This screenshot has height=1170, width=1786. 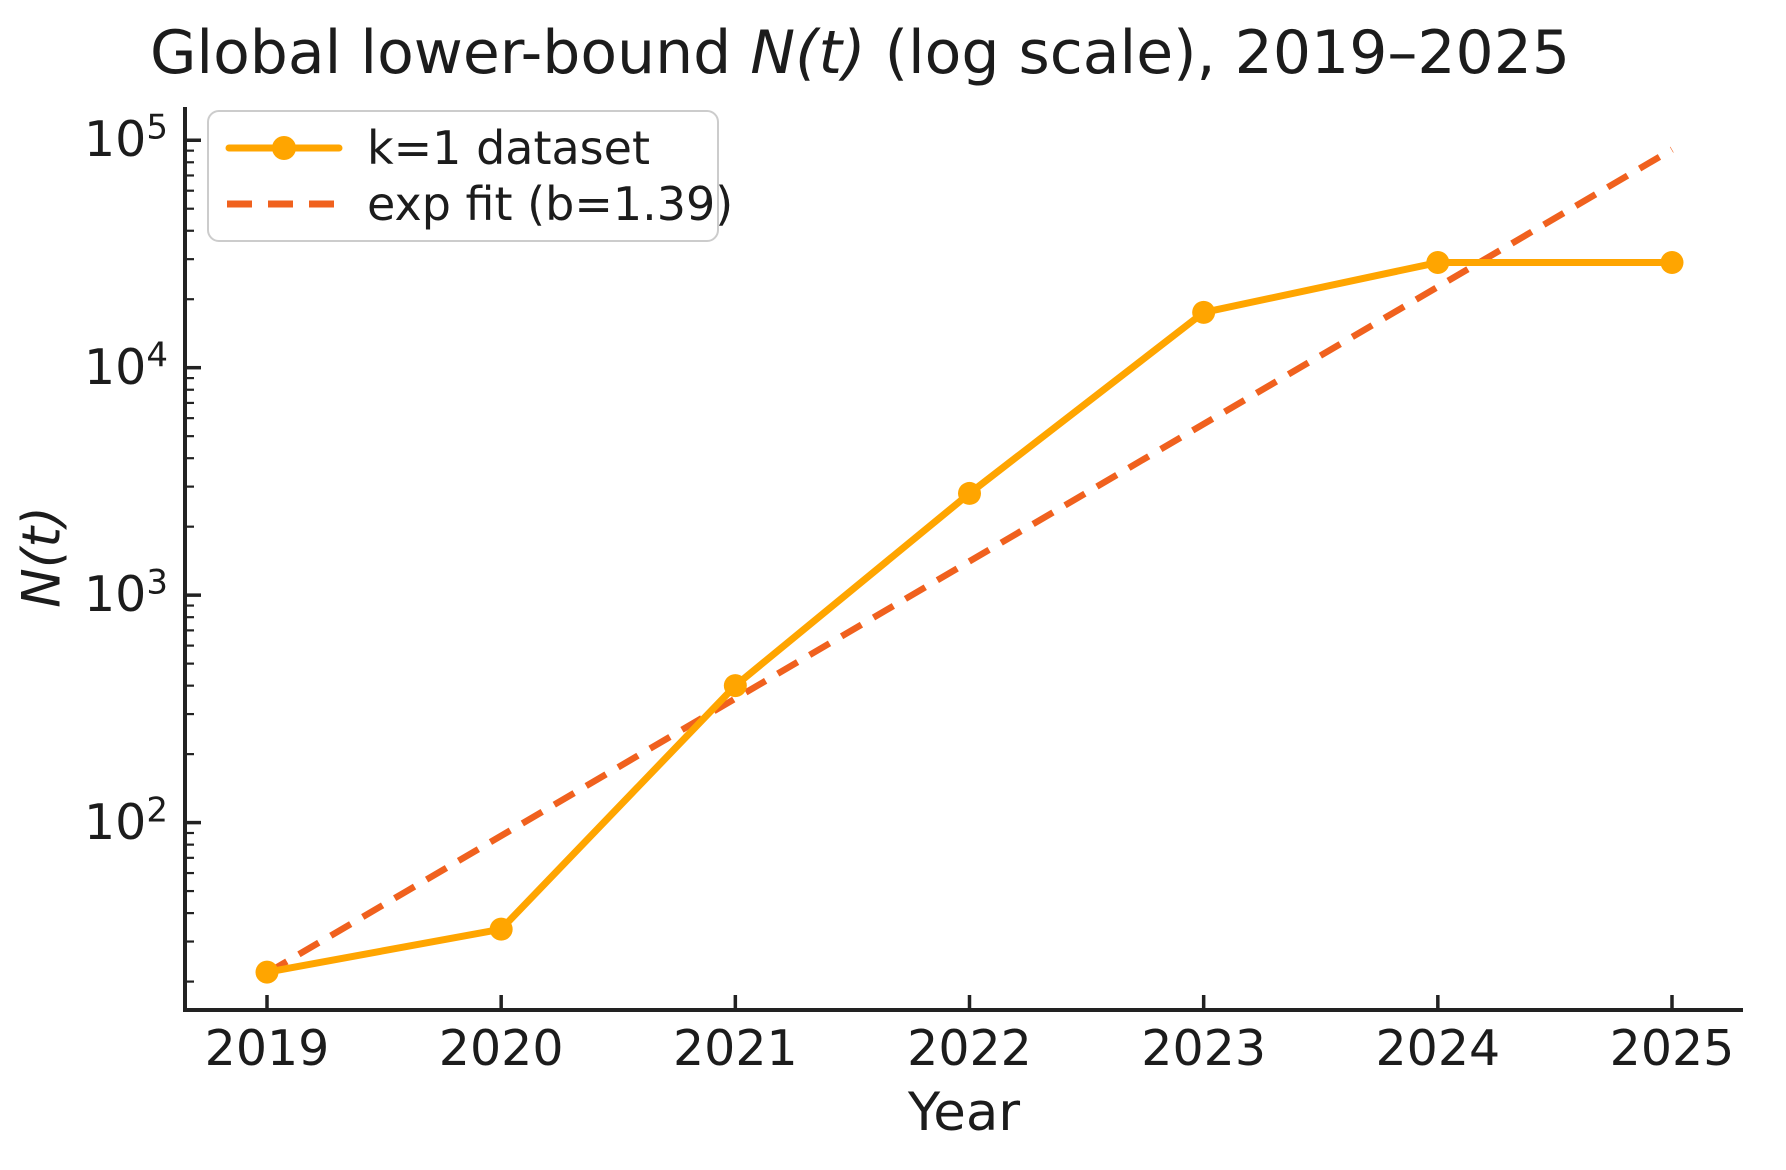 What do you see at coordinates (126, 365) in the screenshot?
I see `y-tick-label: 10⁴` at bounding box center [126, 365].